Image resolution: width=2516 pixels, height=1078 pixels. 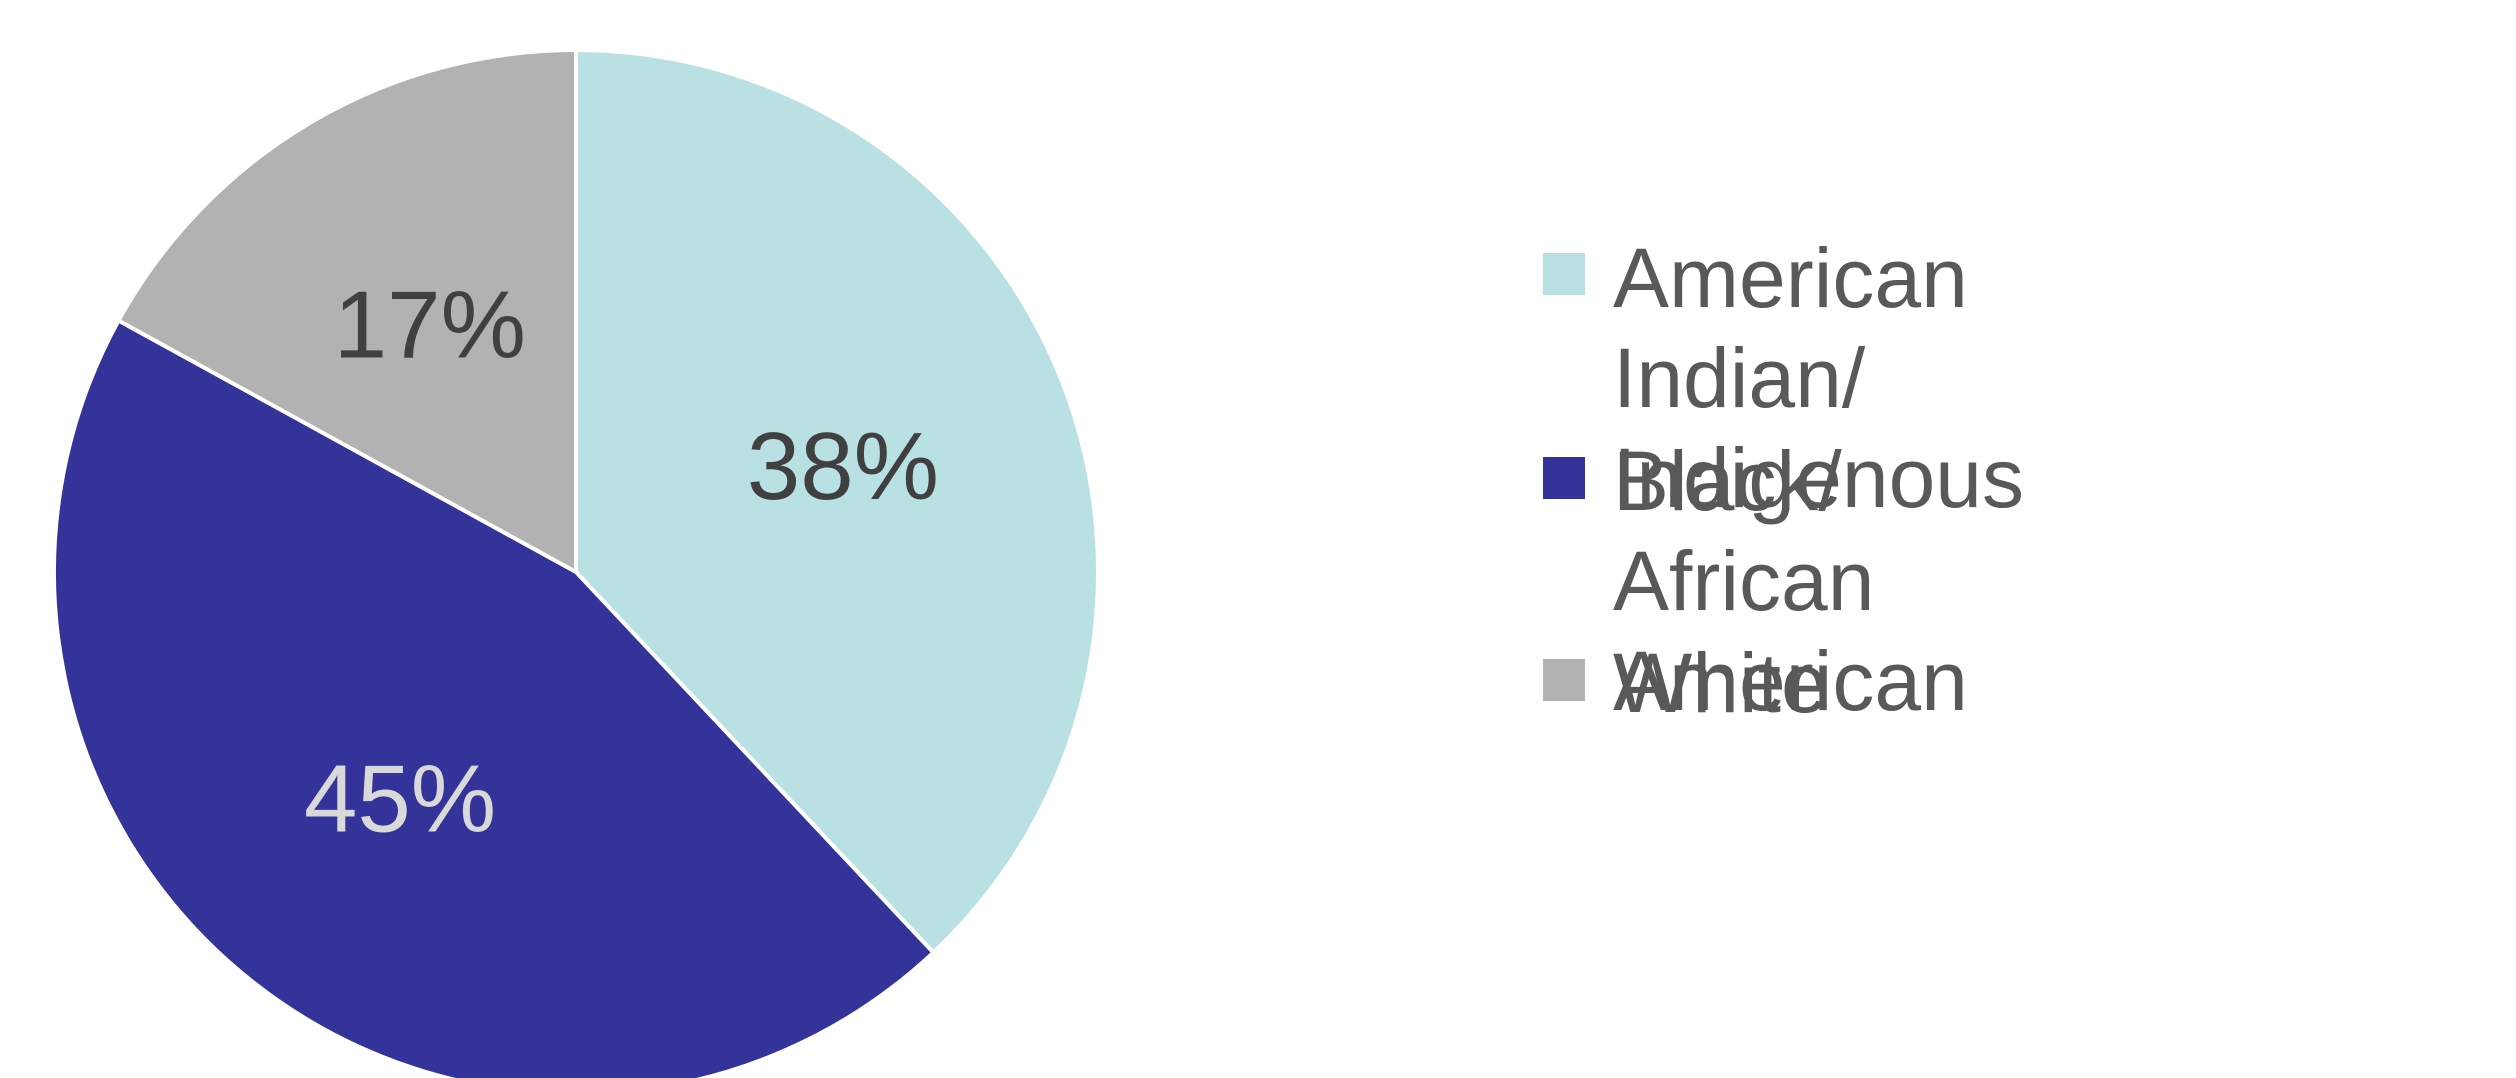 I want to click on legend-label-line2: Indigenous, so click(x=1819, y=478).